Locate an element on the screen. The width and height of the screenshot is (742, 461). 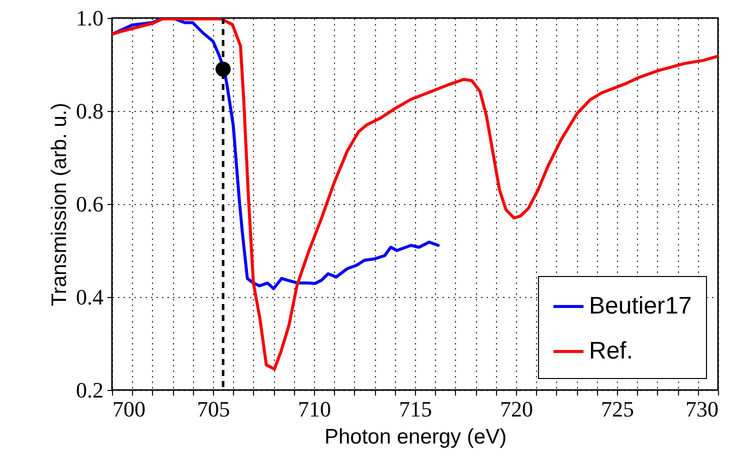
y-tick-label: 0.4 is located at coordinates (90, 297).